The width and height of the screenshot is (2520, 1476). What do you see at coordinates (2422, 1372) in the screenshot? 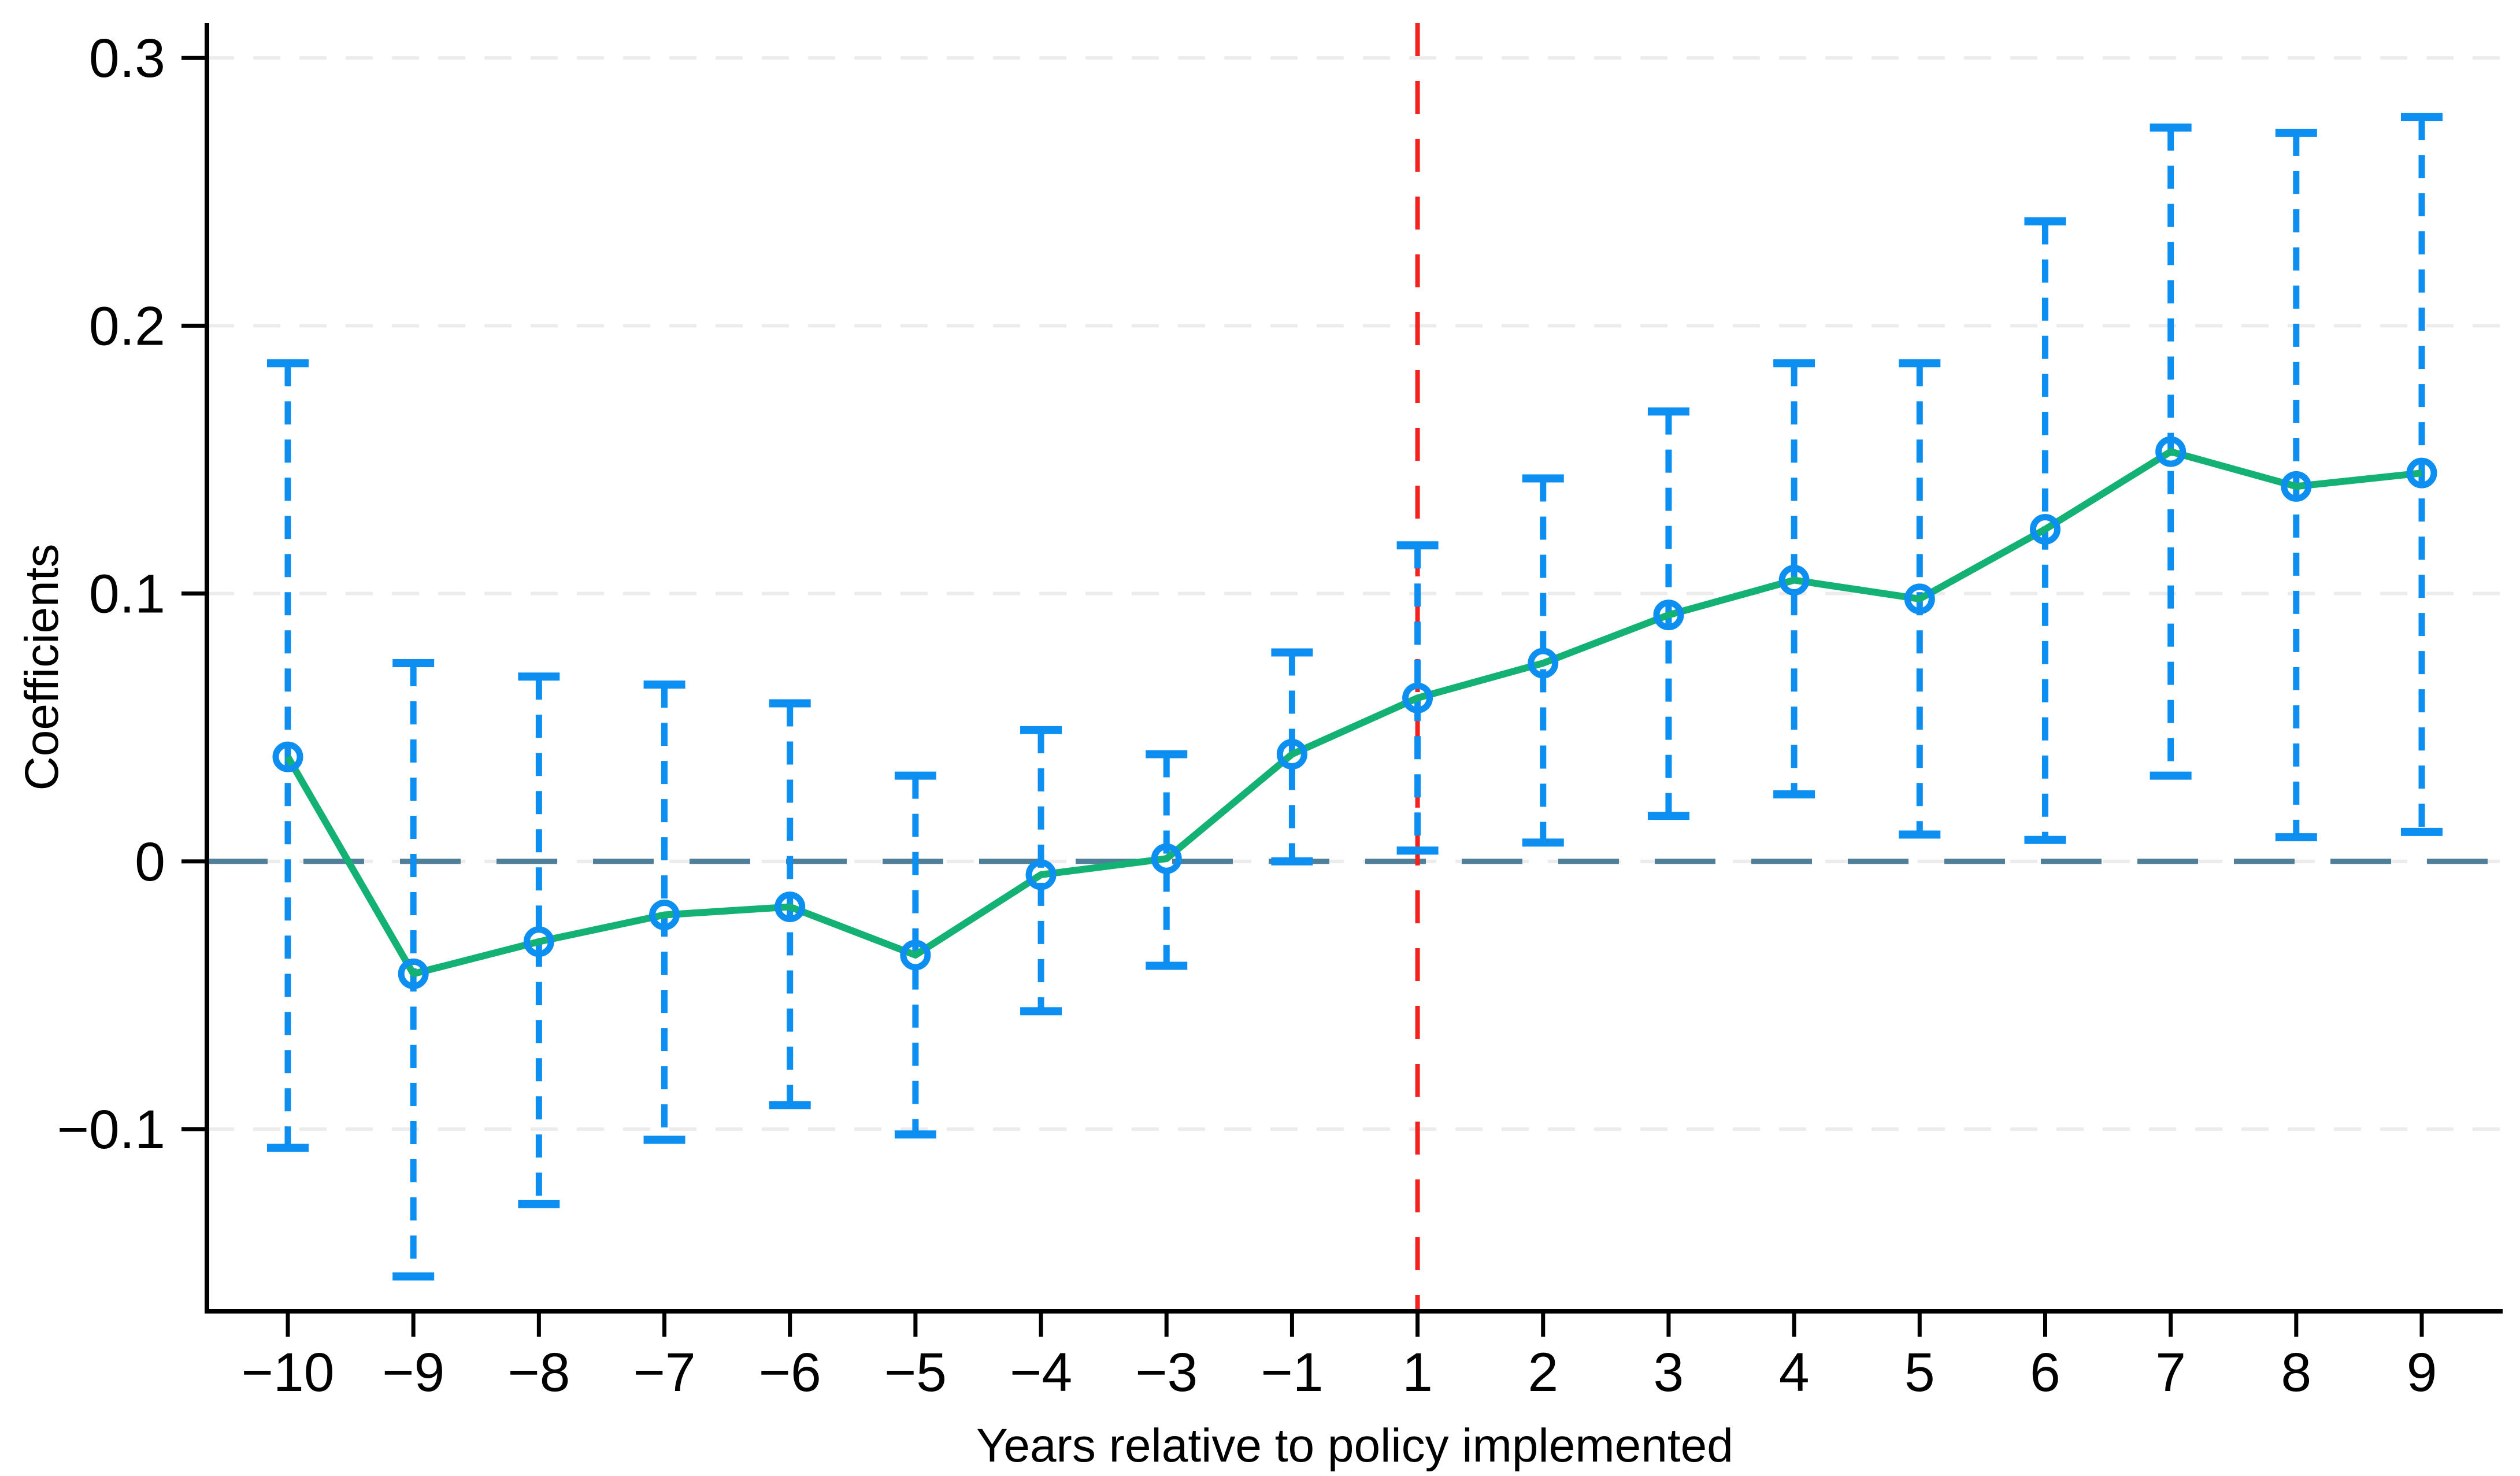
I see `x-tick-label: 9` at bounding box center [2422, 1372].